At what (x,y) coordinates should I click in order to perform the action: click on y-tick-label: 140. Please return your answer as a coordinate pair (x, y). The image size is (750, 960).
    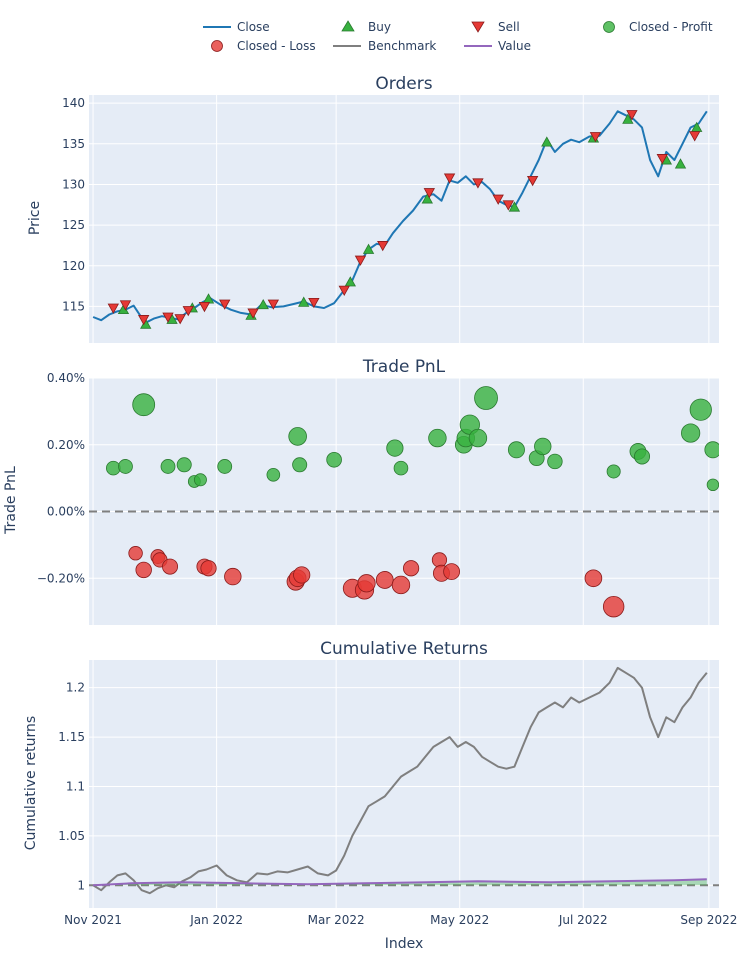
    Looking at the image, I should click on (73, 103).